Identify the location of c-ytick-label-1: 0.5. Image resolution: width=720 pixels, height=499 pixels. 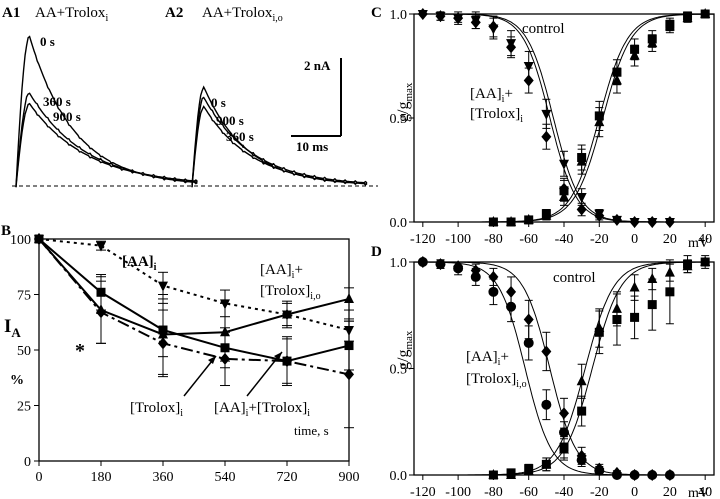
(399, 119).